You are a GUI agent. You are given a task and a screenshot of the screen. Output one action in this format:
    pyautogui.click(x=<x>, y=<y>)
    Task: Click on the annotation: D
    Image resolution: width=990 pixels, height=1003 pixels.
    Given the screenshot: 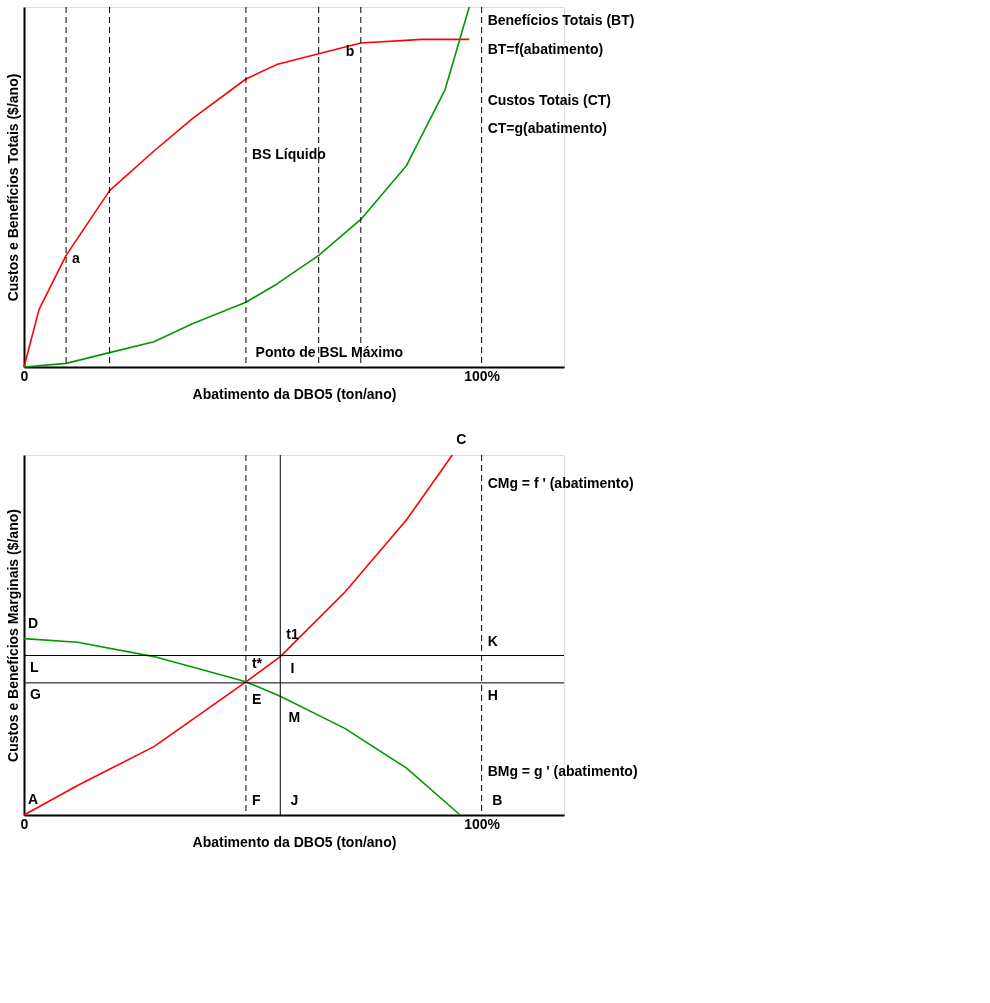 What is the action you would take?
    pyautogui.click(x=33, y=622)
    